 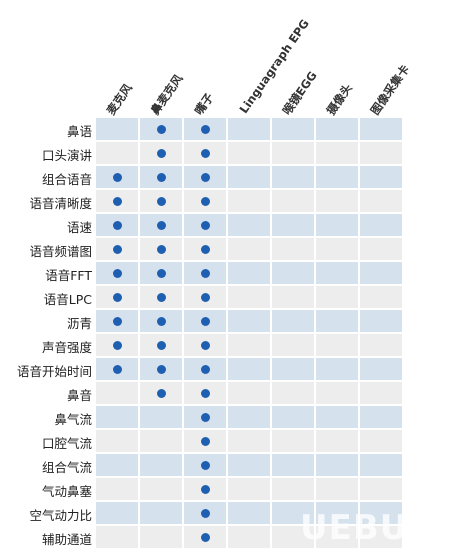 I want to click on row-label: 口腔气流, so click(x=66, y=443).